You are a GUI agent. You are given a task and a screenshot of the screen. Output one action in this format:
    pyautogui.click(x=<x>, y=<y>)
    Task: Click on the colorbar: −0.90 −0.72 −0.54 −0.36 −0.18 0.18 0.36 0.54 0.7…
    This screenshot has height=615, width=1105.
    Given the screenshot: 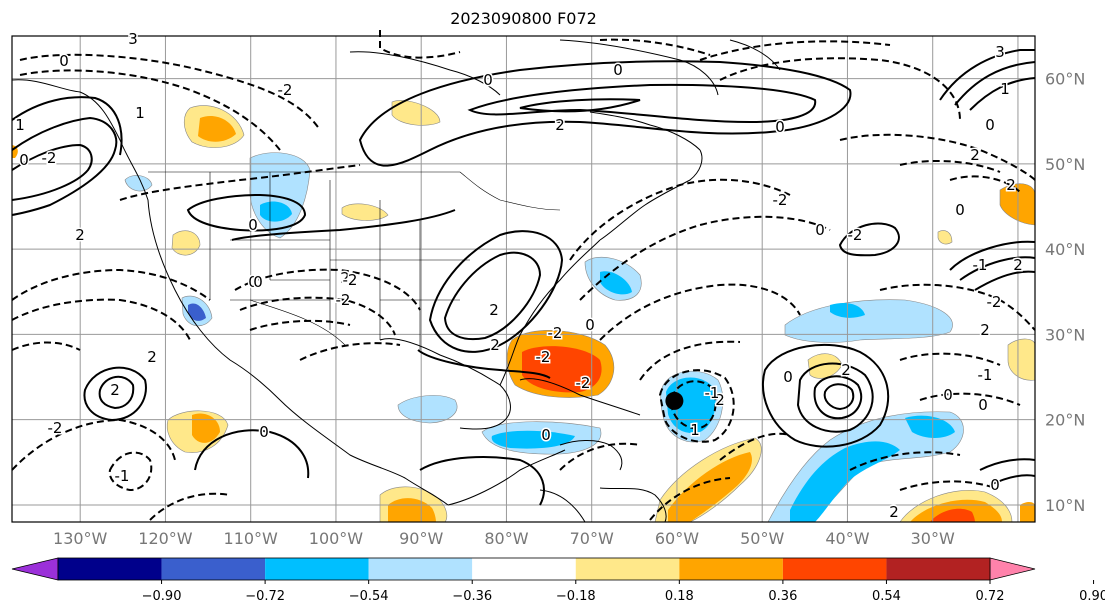 What is the action you would take?
    pyautogui.click(x=558, y=580)
    